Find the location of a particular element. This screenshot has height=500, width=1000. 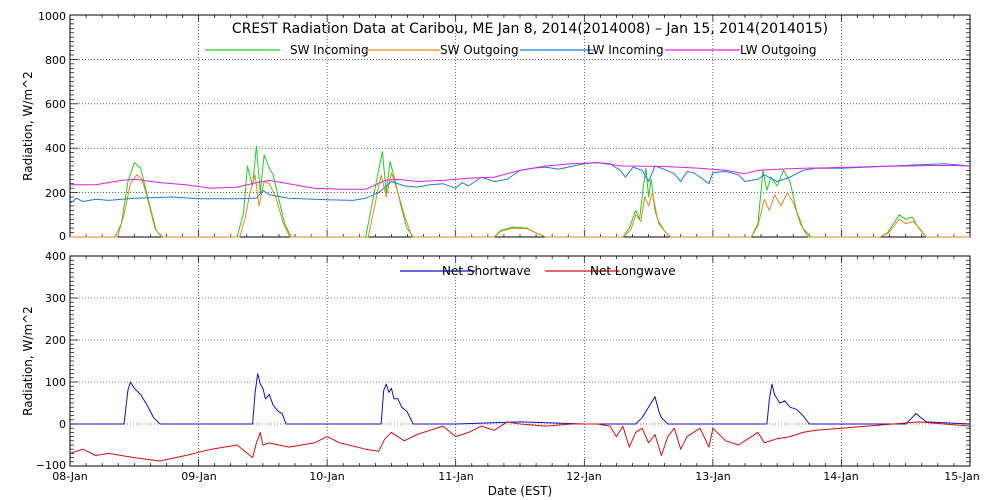

top-y-axis-label: Radiation, W/m^2 is located at coordinates (28, 126).